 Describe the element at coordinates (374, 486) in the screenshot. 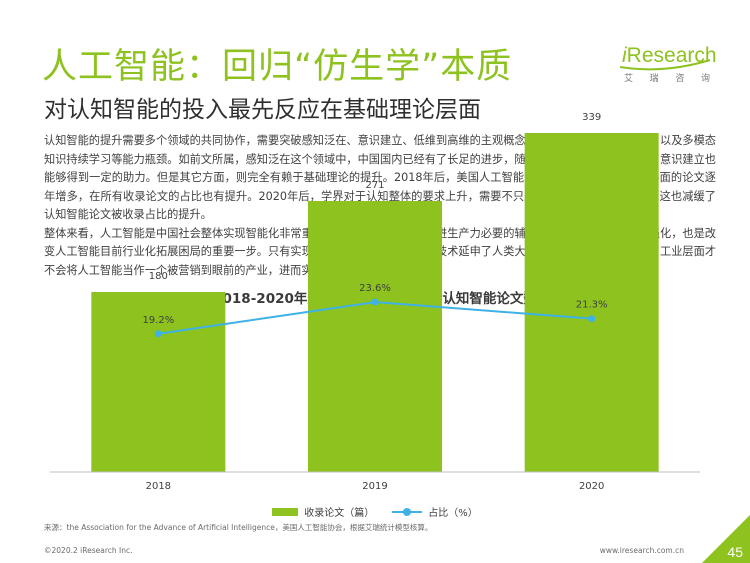

I see `x-tick-label: 2019` at that location.